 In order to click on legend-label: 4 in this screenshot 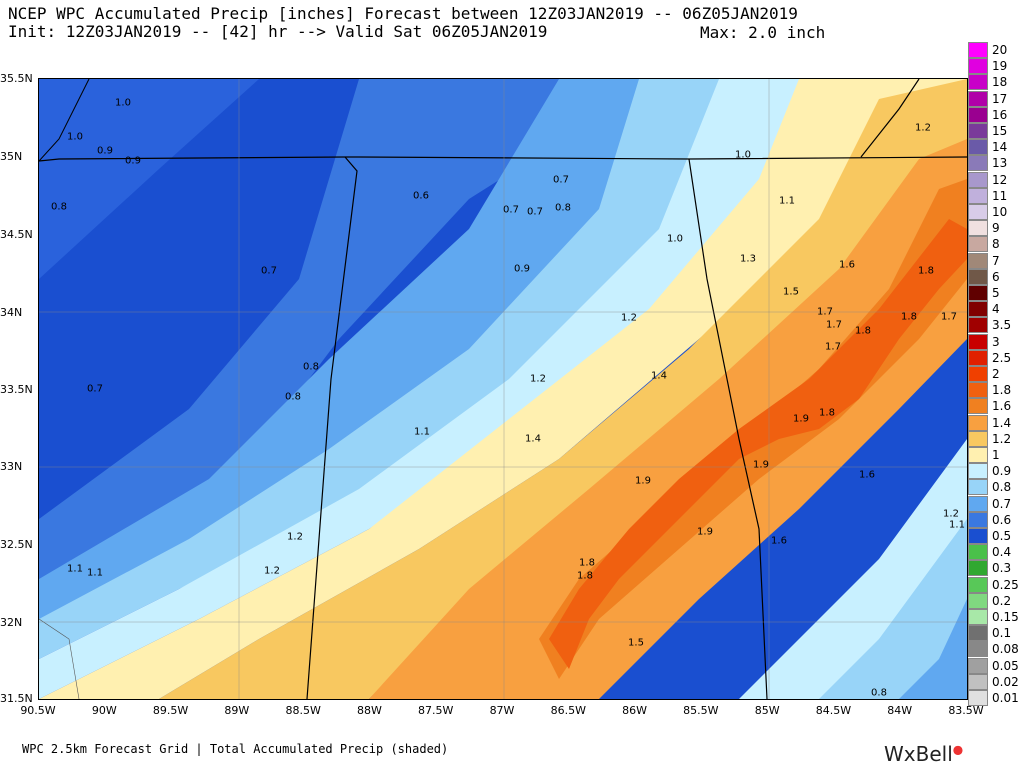, I will do `click(996, 309)`.